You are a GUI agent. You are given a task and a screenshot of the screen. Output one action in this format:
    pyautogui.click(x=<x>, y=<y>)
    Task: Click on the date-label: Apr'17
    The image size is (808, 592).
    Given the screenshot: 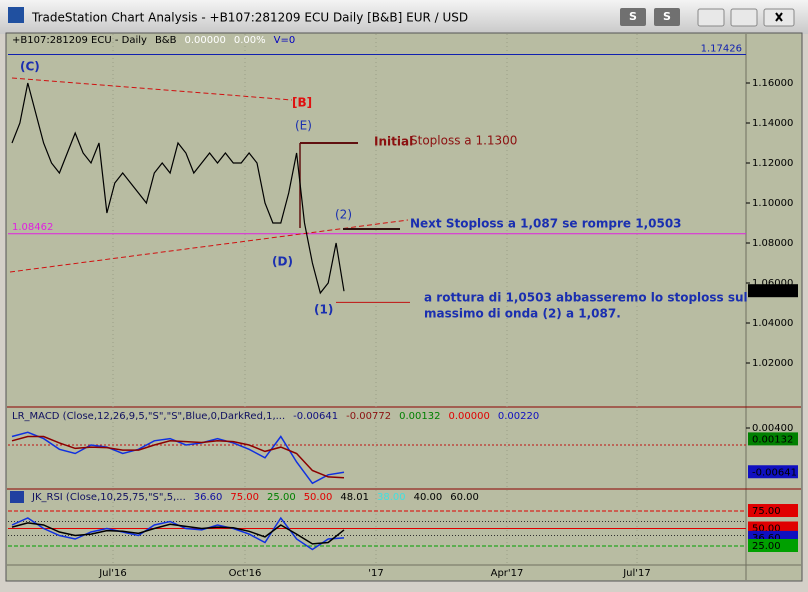 What is the action you would take?
    pyautogui.click(x=507, y=573)
    